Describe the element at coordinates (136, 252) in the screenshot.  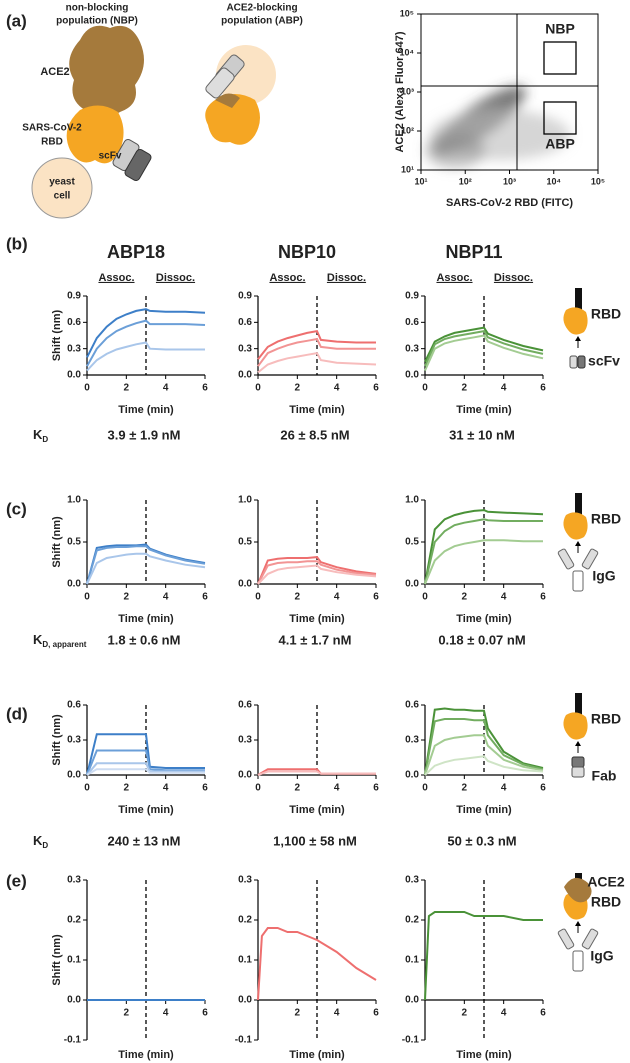
I see `column-header: ABP18` at that location.